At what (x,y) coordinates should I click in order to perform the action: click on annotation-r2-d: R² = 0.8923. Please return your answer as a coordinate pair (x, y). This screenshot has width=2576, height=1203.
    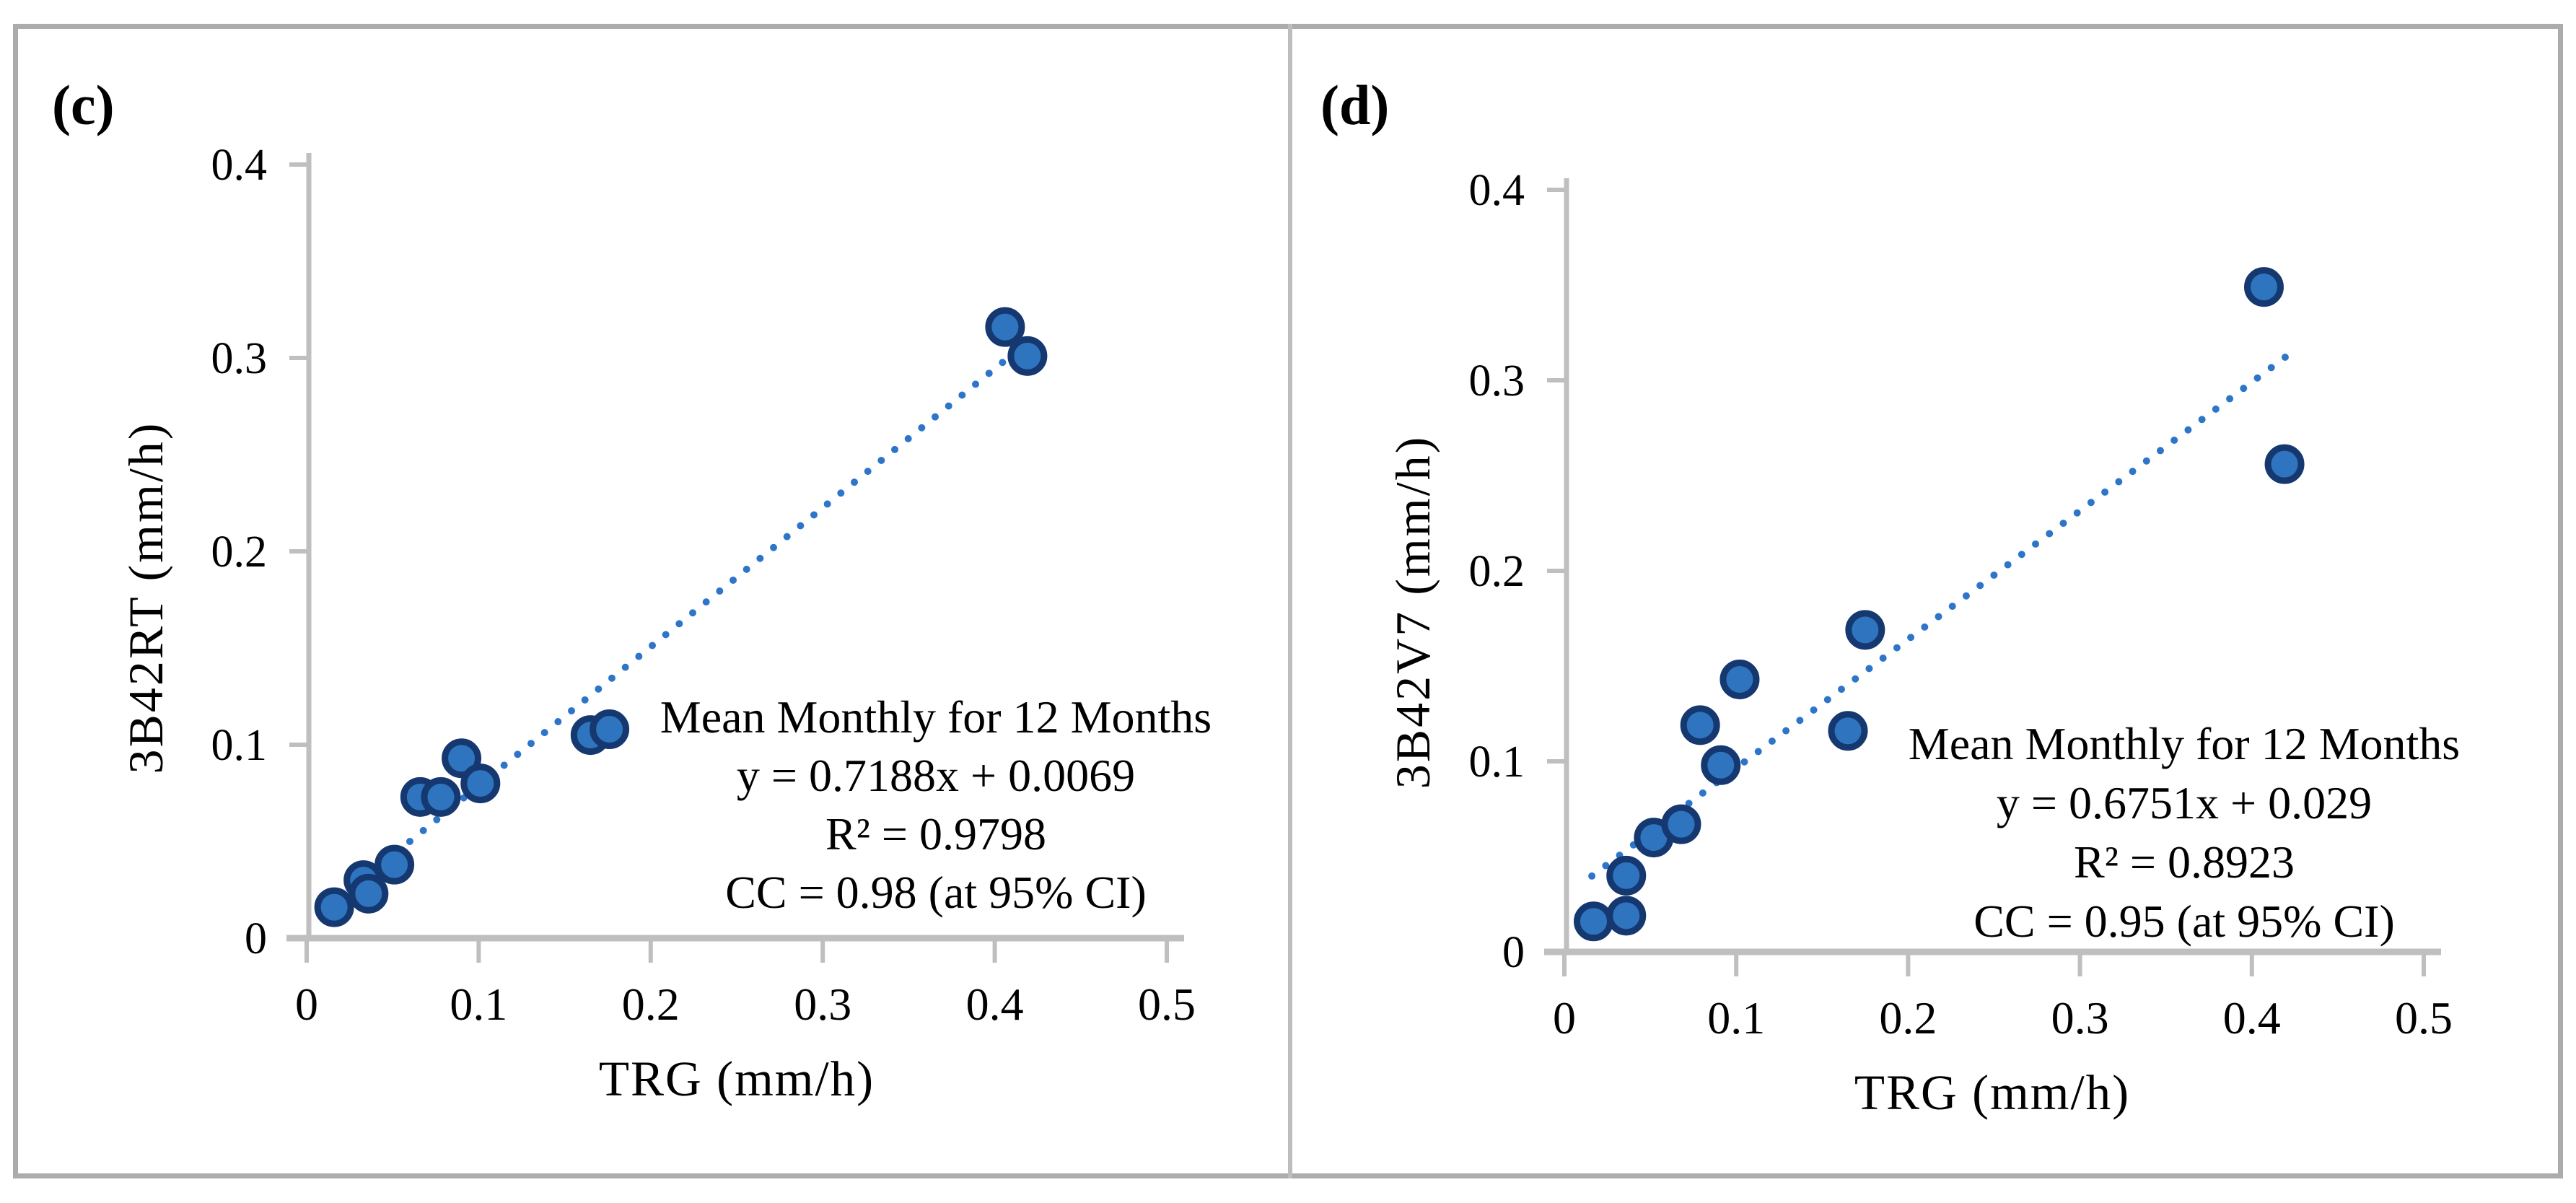
    Looking at the image, I should click on (2184, 862).